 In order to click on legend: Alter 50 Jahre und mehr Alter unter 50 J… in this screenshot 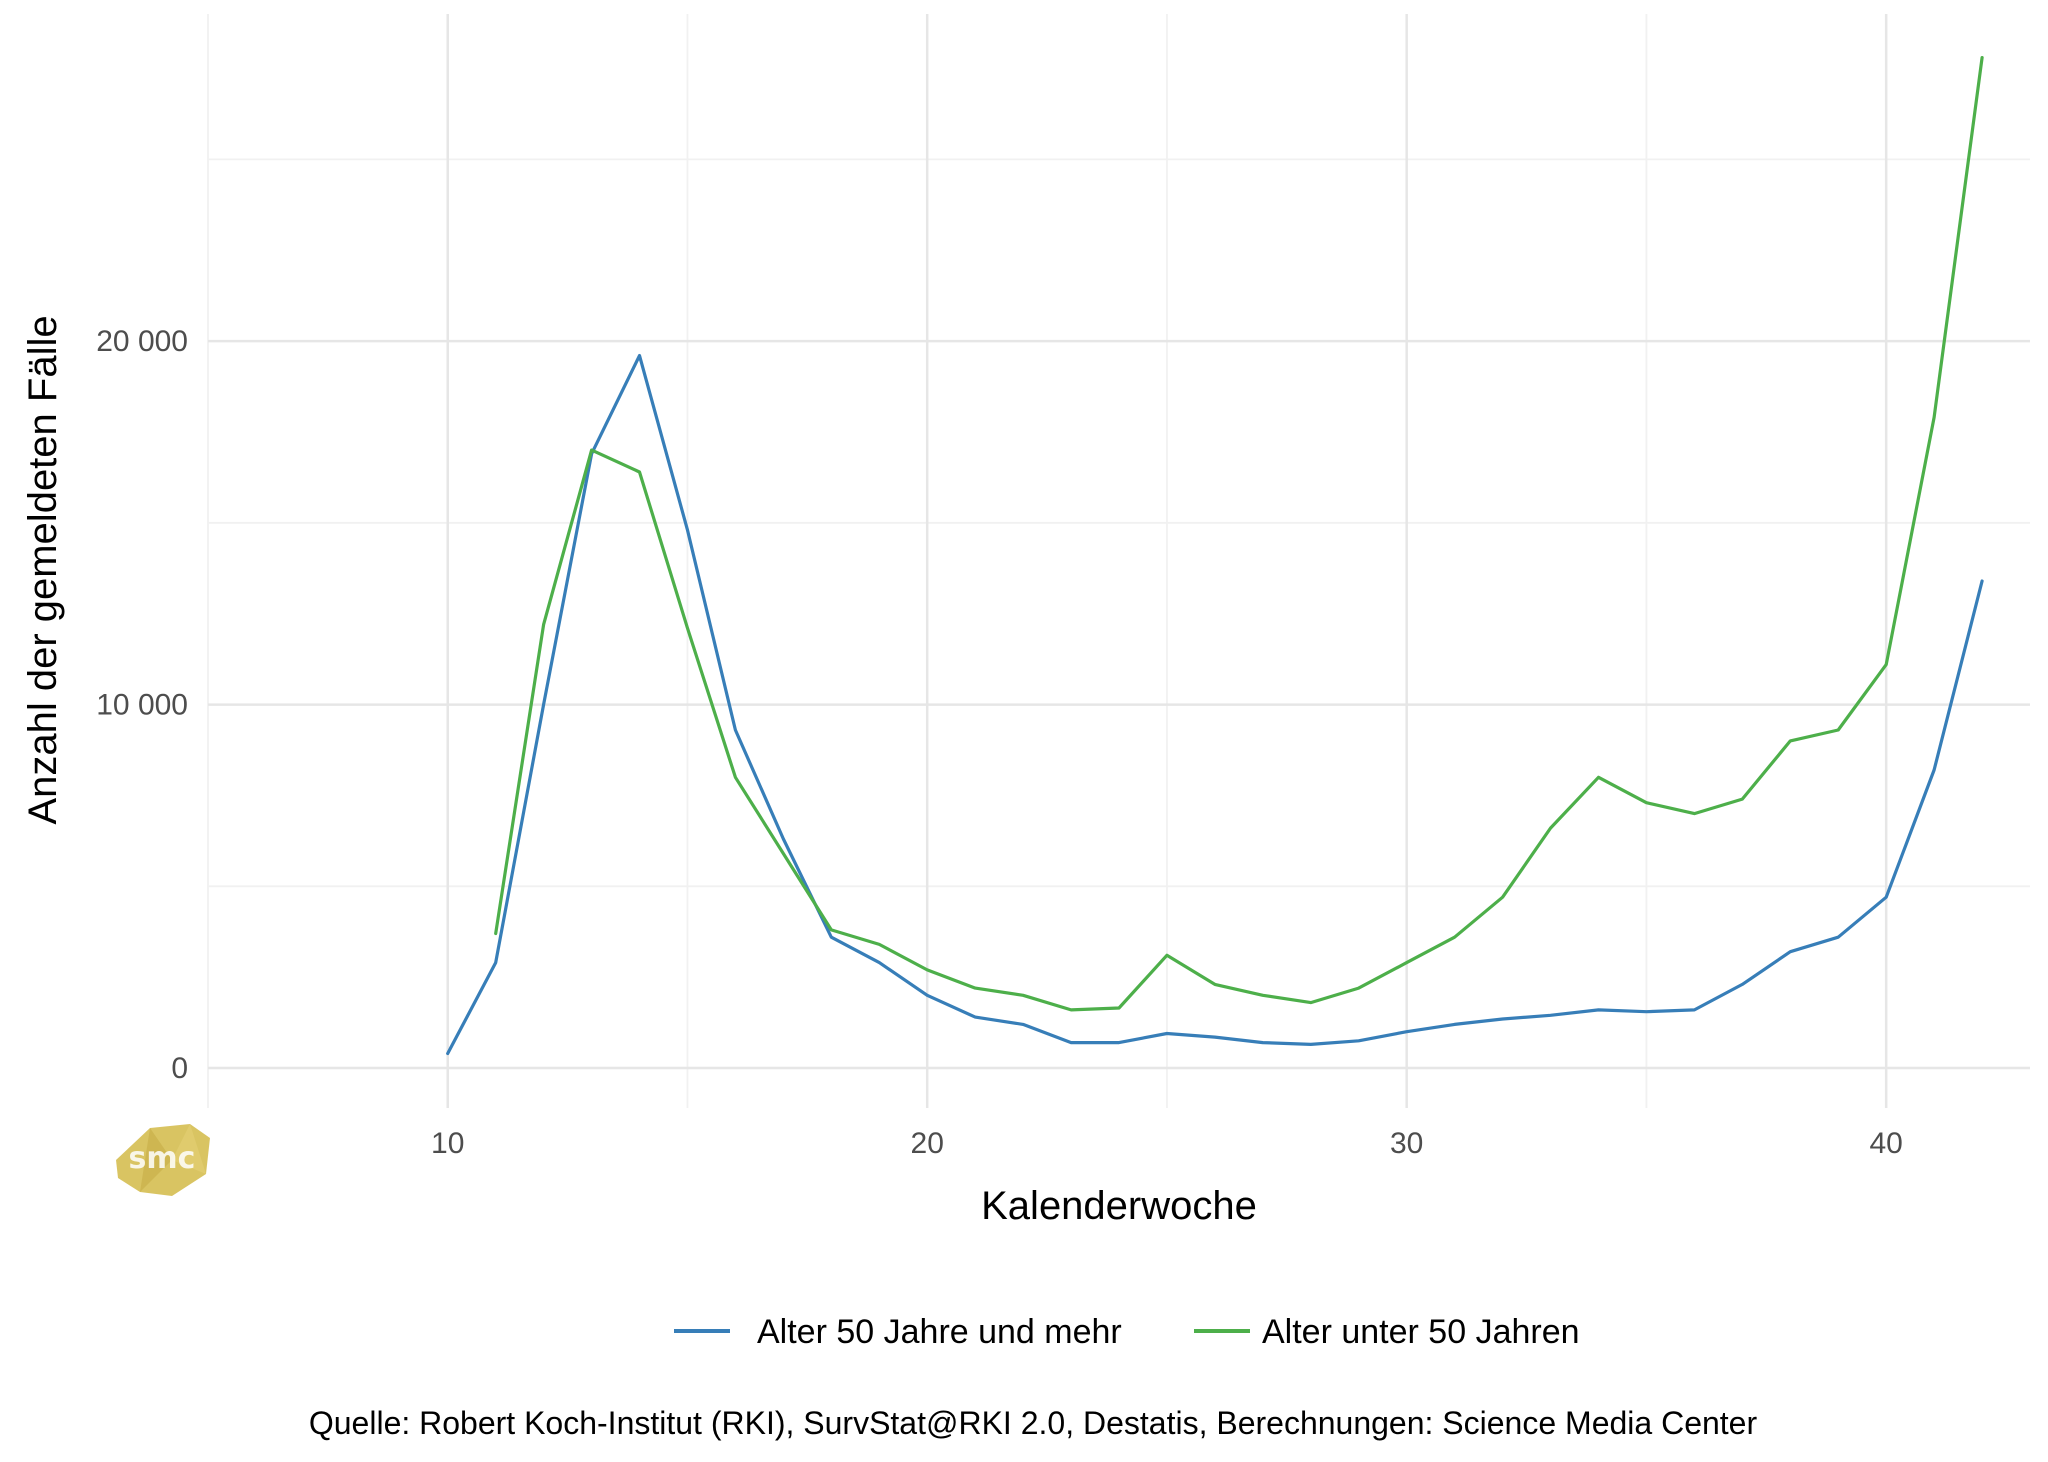, I will do `click(1127, 1332)`.